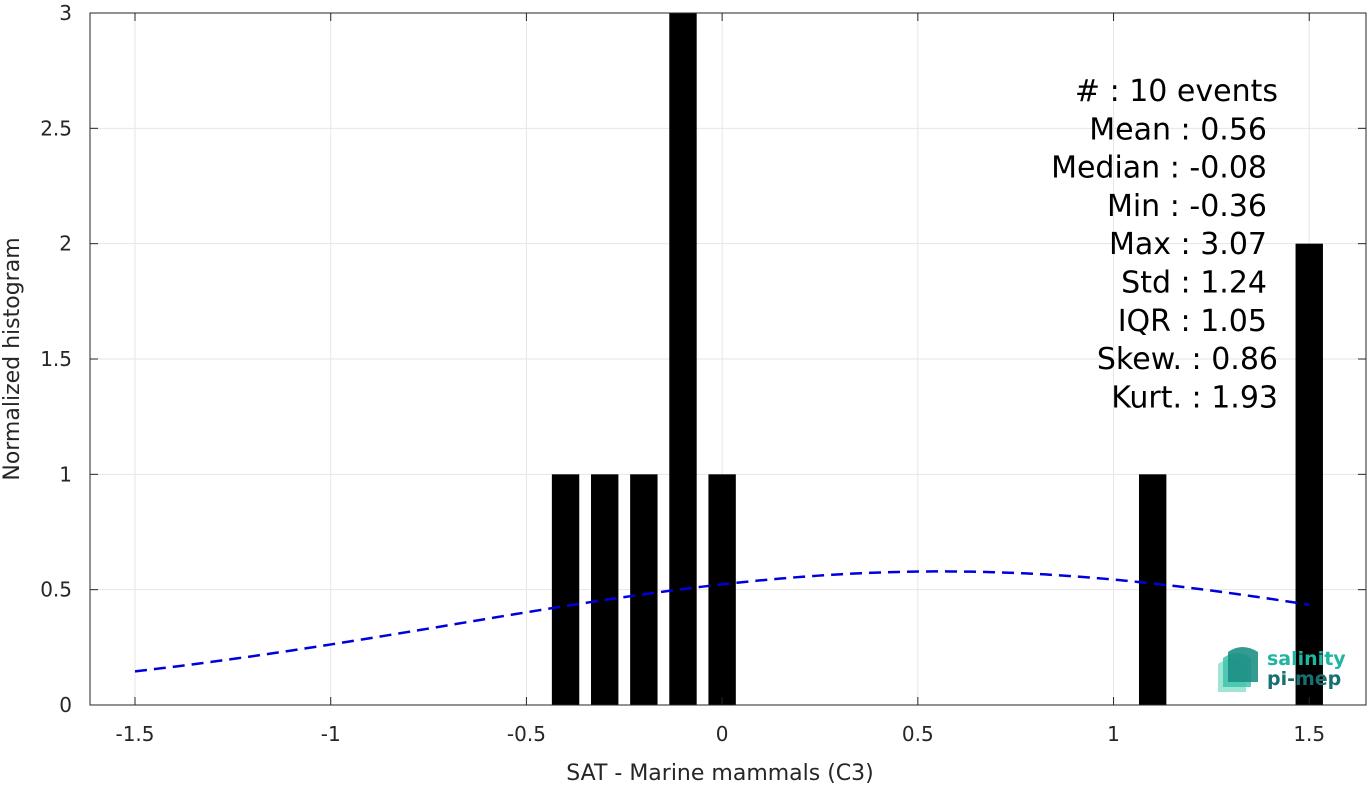 This screenshot has height=785, width=1367. What do you see at coordinates (1192, 321) in the screenshot?
I see `stat-line-6: IQR : 1.05` at bounding box center [1192, 321].